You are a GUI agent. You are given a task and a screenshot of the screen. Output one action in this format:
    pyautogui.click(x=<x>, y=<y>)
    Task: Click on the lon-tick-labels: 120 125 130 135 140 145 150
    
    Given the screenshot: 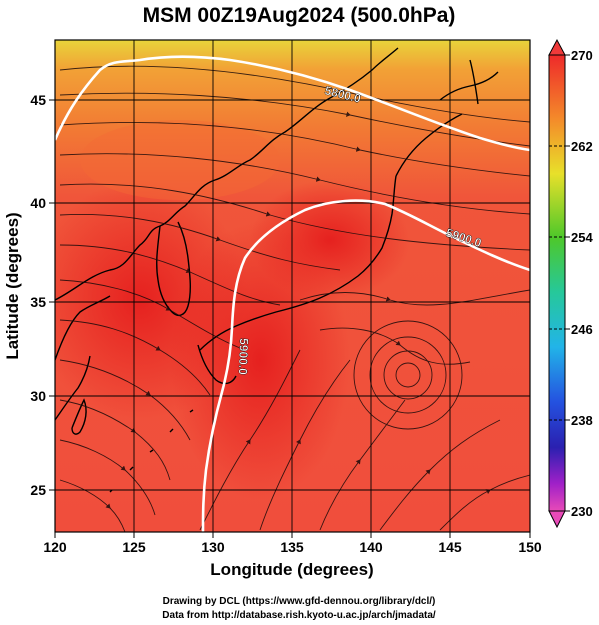 What is the action you would take?
    pyautogui.click(x=292, y=547)
    